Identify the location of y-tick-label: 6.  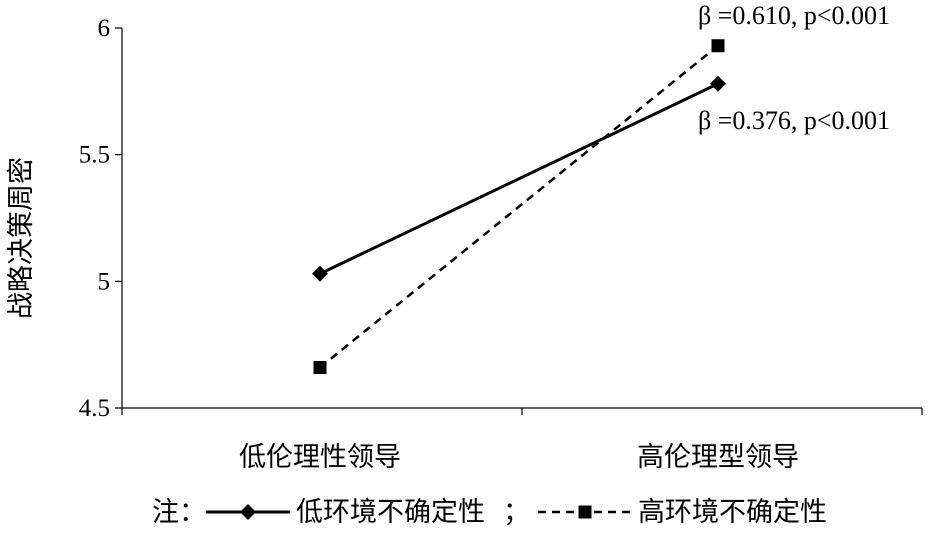
(104, 28).